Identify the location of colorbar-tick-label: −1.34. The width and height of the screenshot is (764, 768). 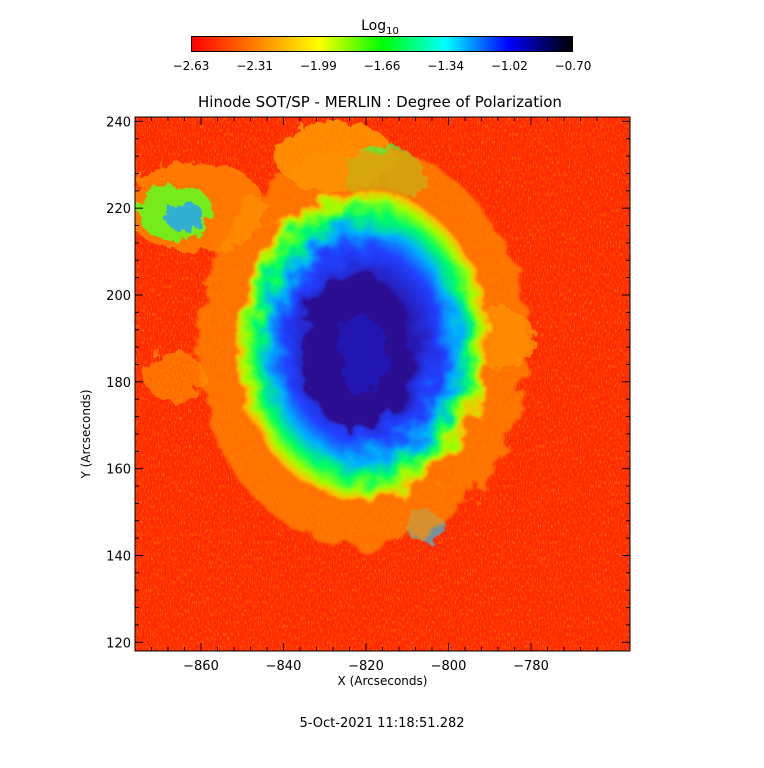
(445, 66).